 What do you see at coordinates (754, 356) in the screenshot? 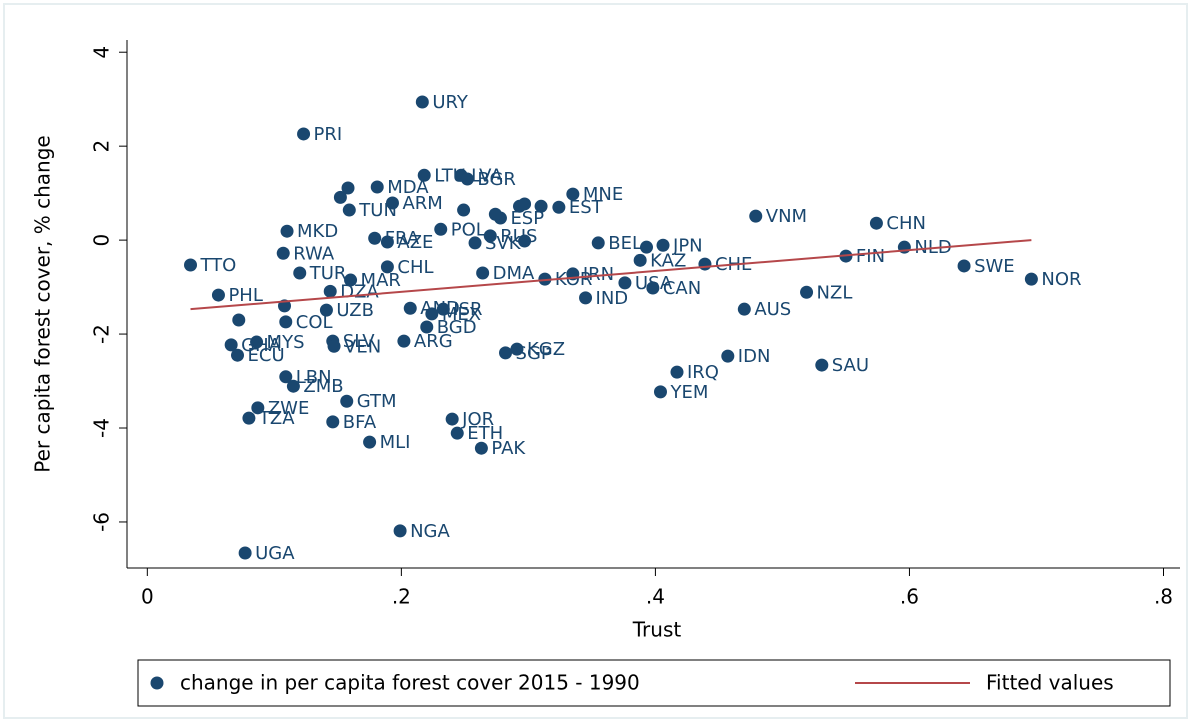
I see `point-label: IDN` at bounding box center [754, 356].